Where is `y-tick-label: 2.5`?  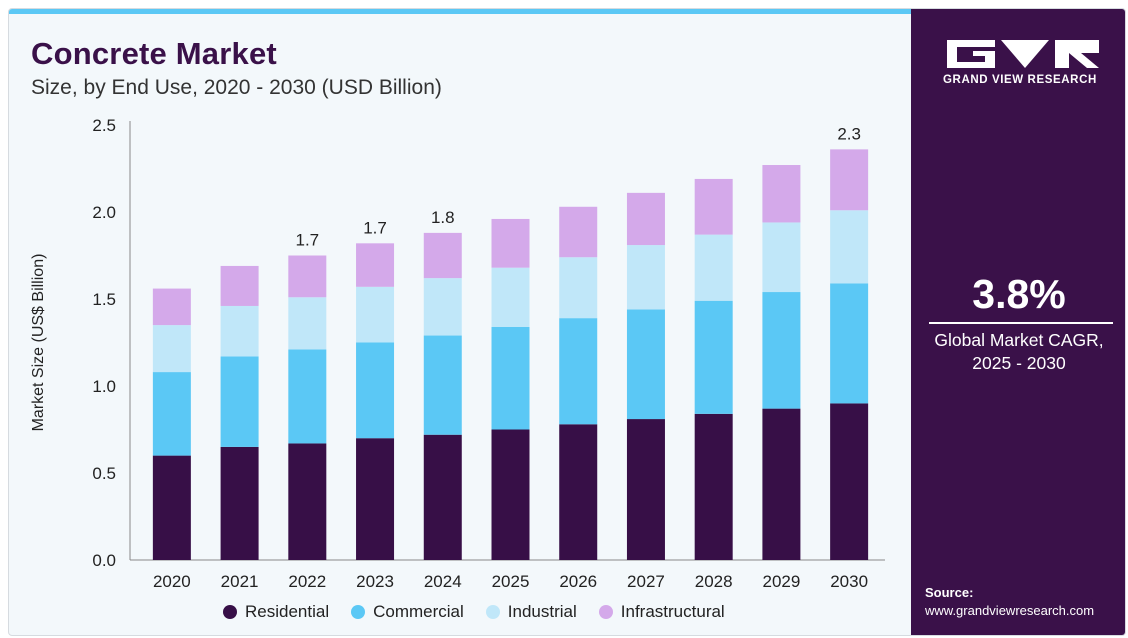 y-tick-label: 2.5 is located at coordinates (104, 125).